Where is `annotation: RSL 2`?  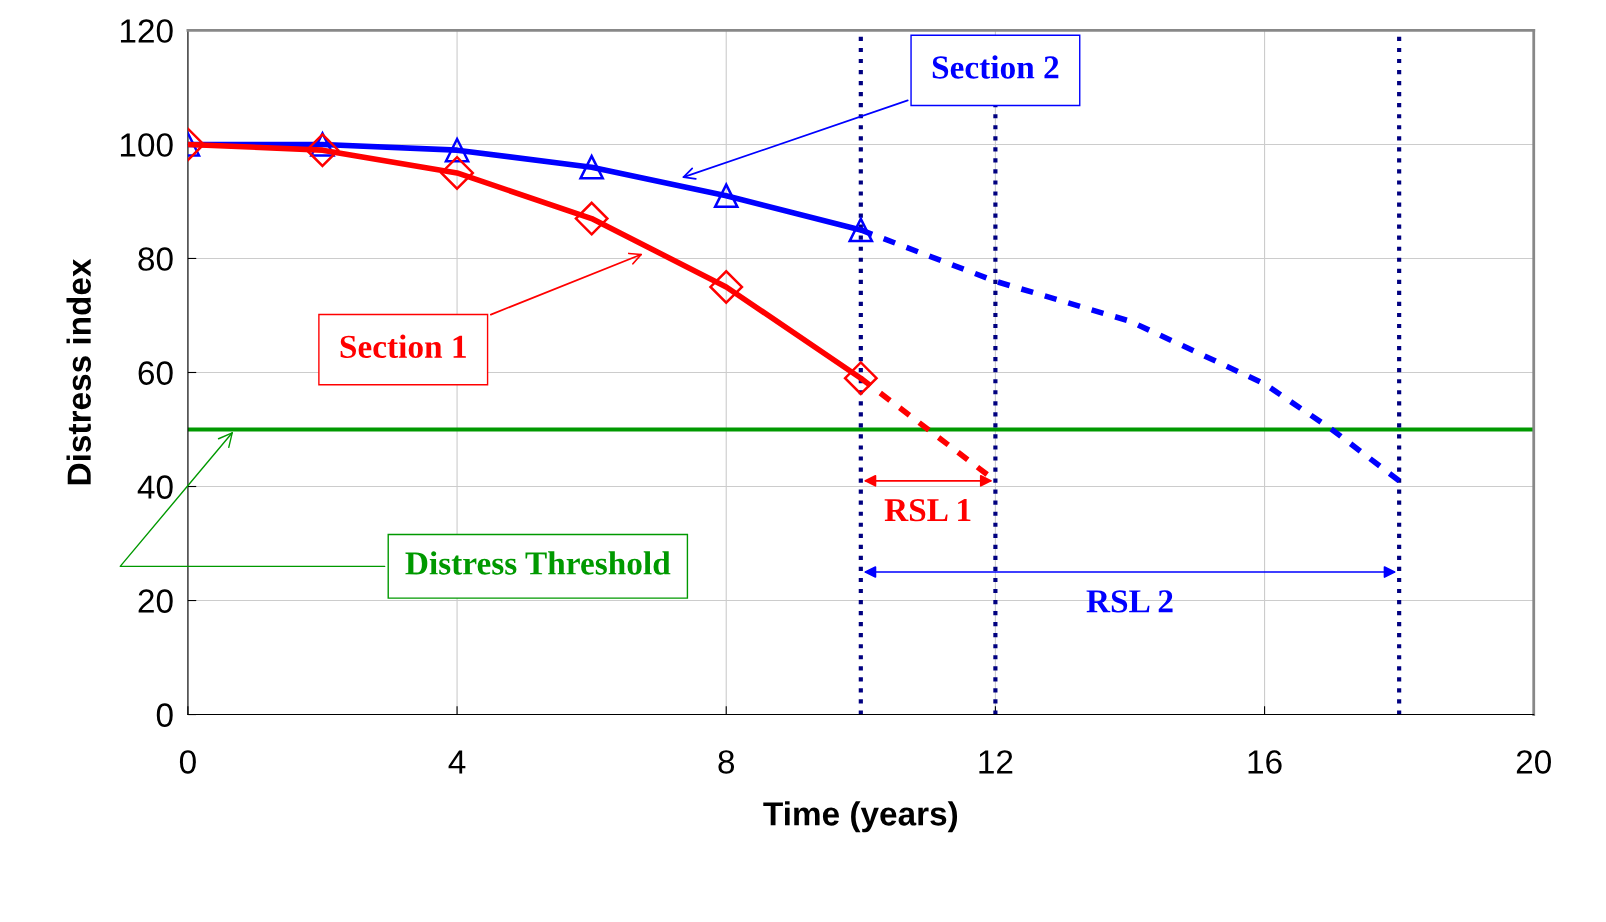
annotation: RSL 2 is located at coordinates (1129, 601).